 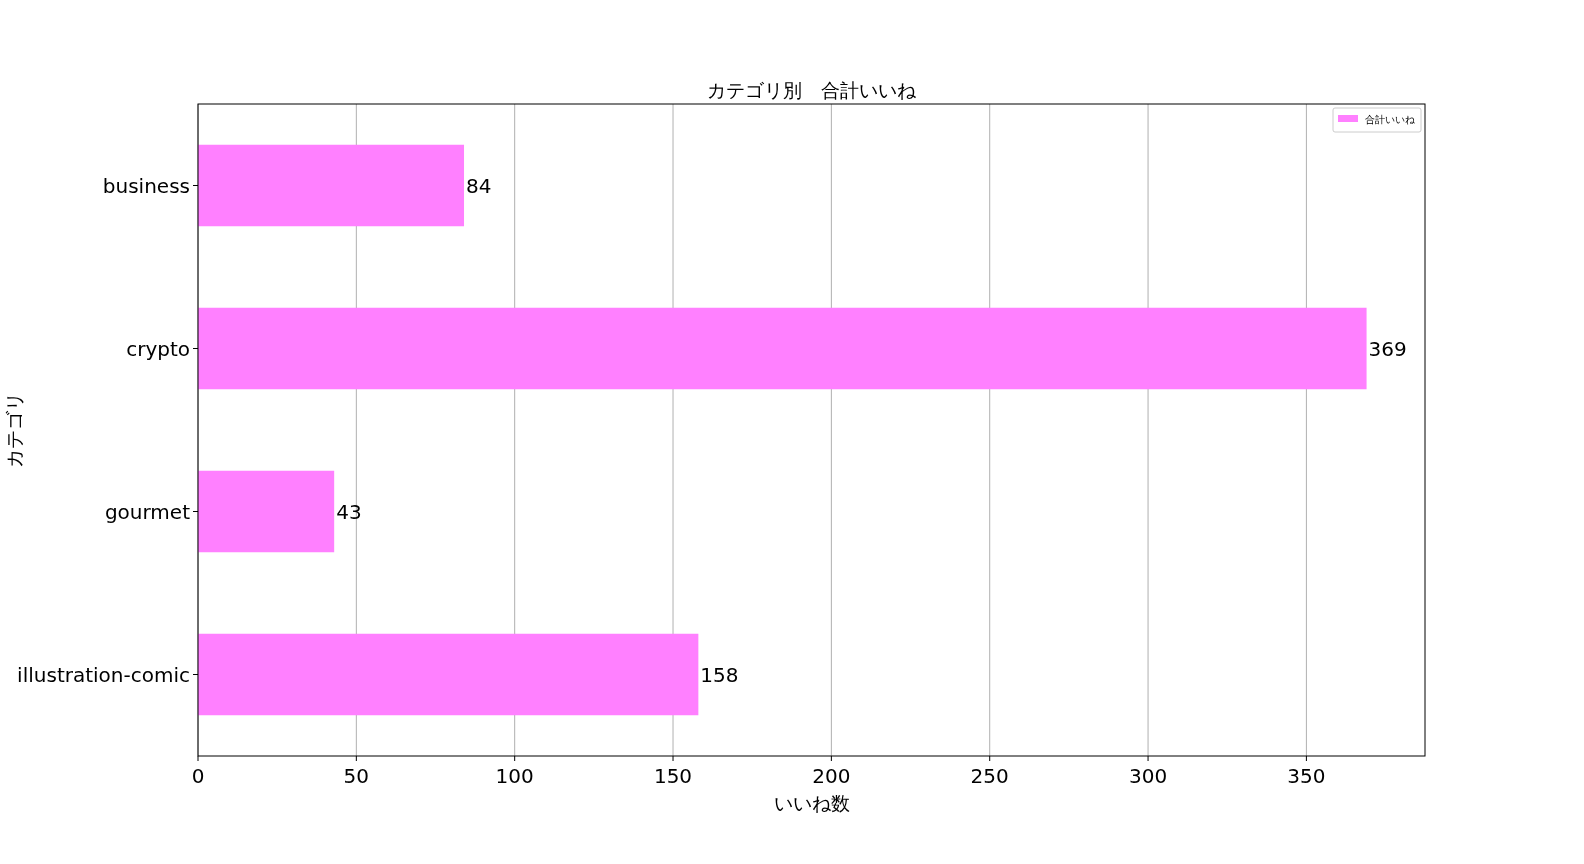 I want to click on data-label: 84, so click(x=479, y=185).